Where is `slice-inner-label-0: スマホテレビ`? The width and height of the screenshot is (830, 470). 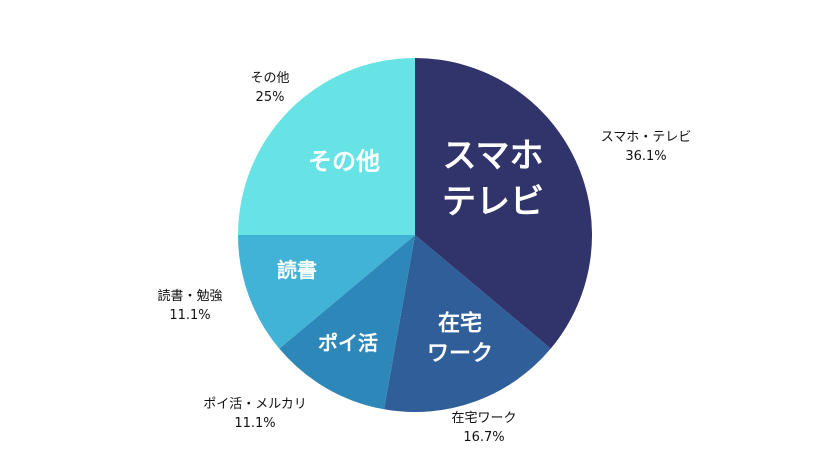 slice-inner-label-0: スマホテレビ is located at coordinates (493, 179).